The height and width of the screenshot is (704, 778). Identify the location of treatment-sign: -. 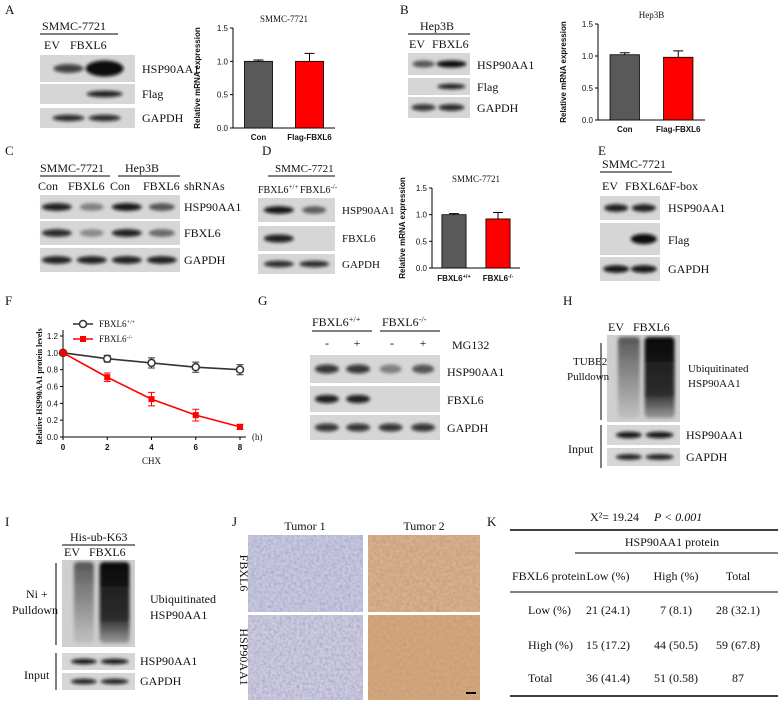
(327, 343).